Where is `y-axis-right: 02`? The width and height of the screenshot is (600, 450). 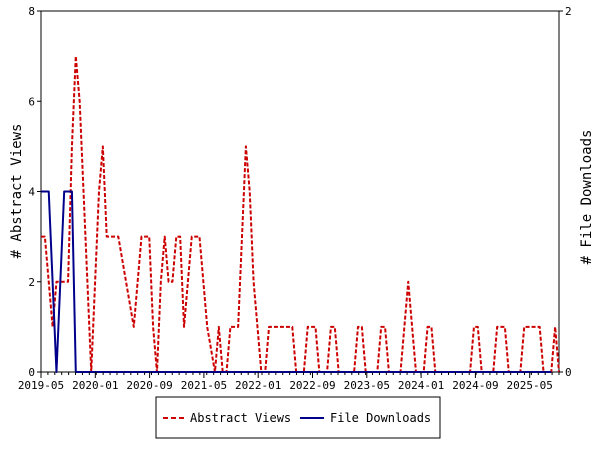 y-axis-right: 02 is located at coordinates (565, 192).